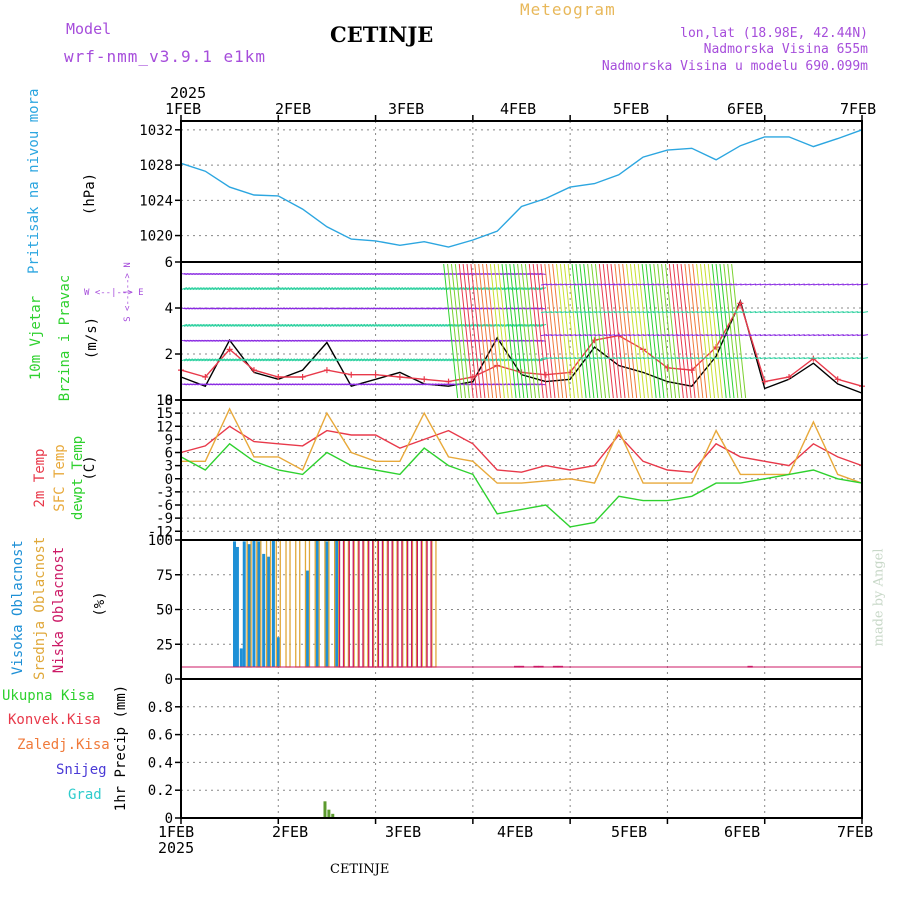 This screenshot has height=900, width=900. Describe the element at coordinates (169, 440) in the screenshot. I see `y-tick-label: 9` at that location.